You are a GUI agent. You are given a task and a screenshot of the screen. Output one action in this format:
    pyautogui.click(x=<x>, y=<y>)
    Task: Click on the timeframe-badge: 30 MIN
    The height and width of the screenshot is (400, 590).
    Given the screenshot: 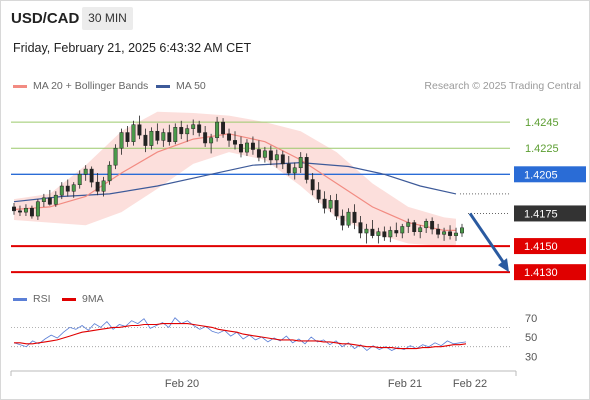 What is the action you would take?
    pyautogui.click(x=107, y=18)
    